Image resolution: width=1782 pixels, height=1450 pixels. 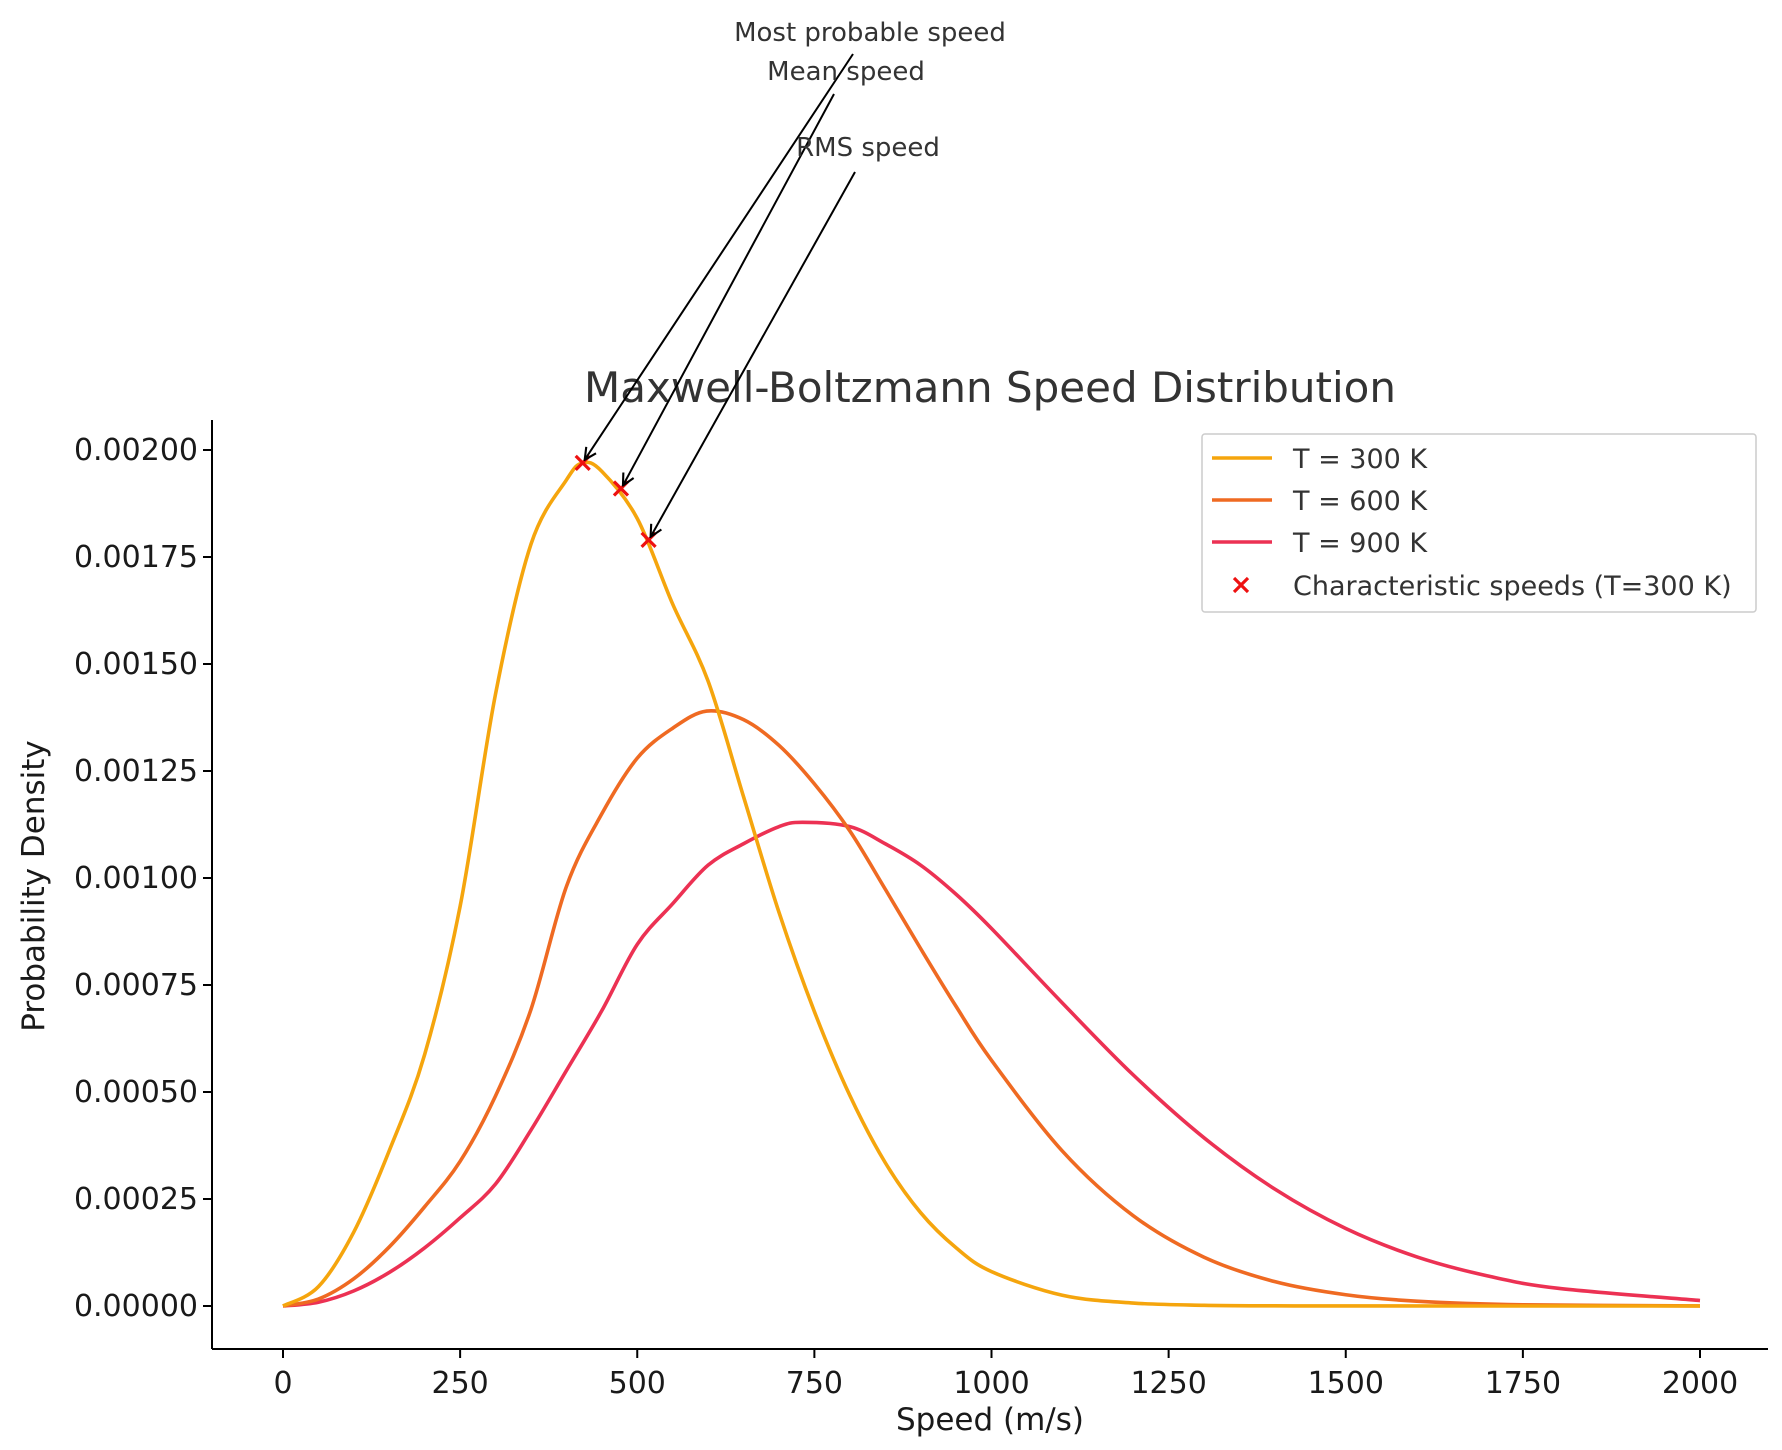 What do you see at coordinates (1700, 1383) in the screenshot?
I see `x-tick-label: 2000` at bounding box center [1700, 1383].